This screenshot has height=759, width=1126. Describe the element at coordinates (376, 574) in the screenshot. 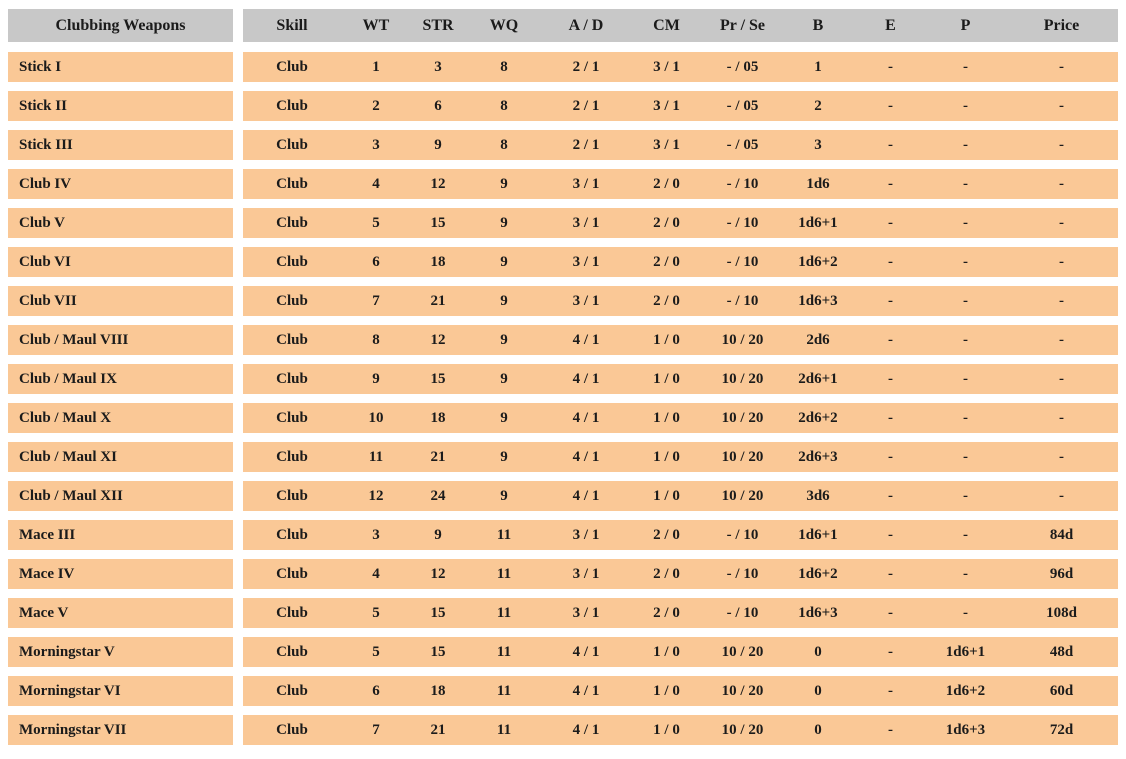

I see `cell-wt: 4` at that location.